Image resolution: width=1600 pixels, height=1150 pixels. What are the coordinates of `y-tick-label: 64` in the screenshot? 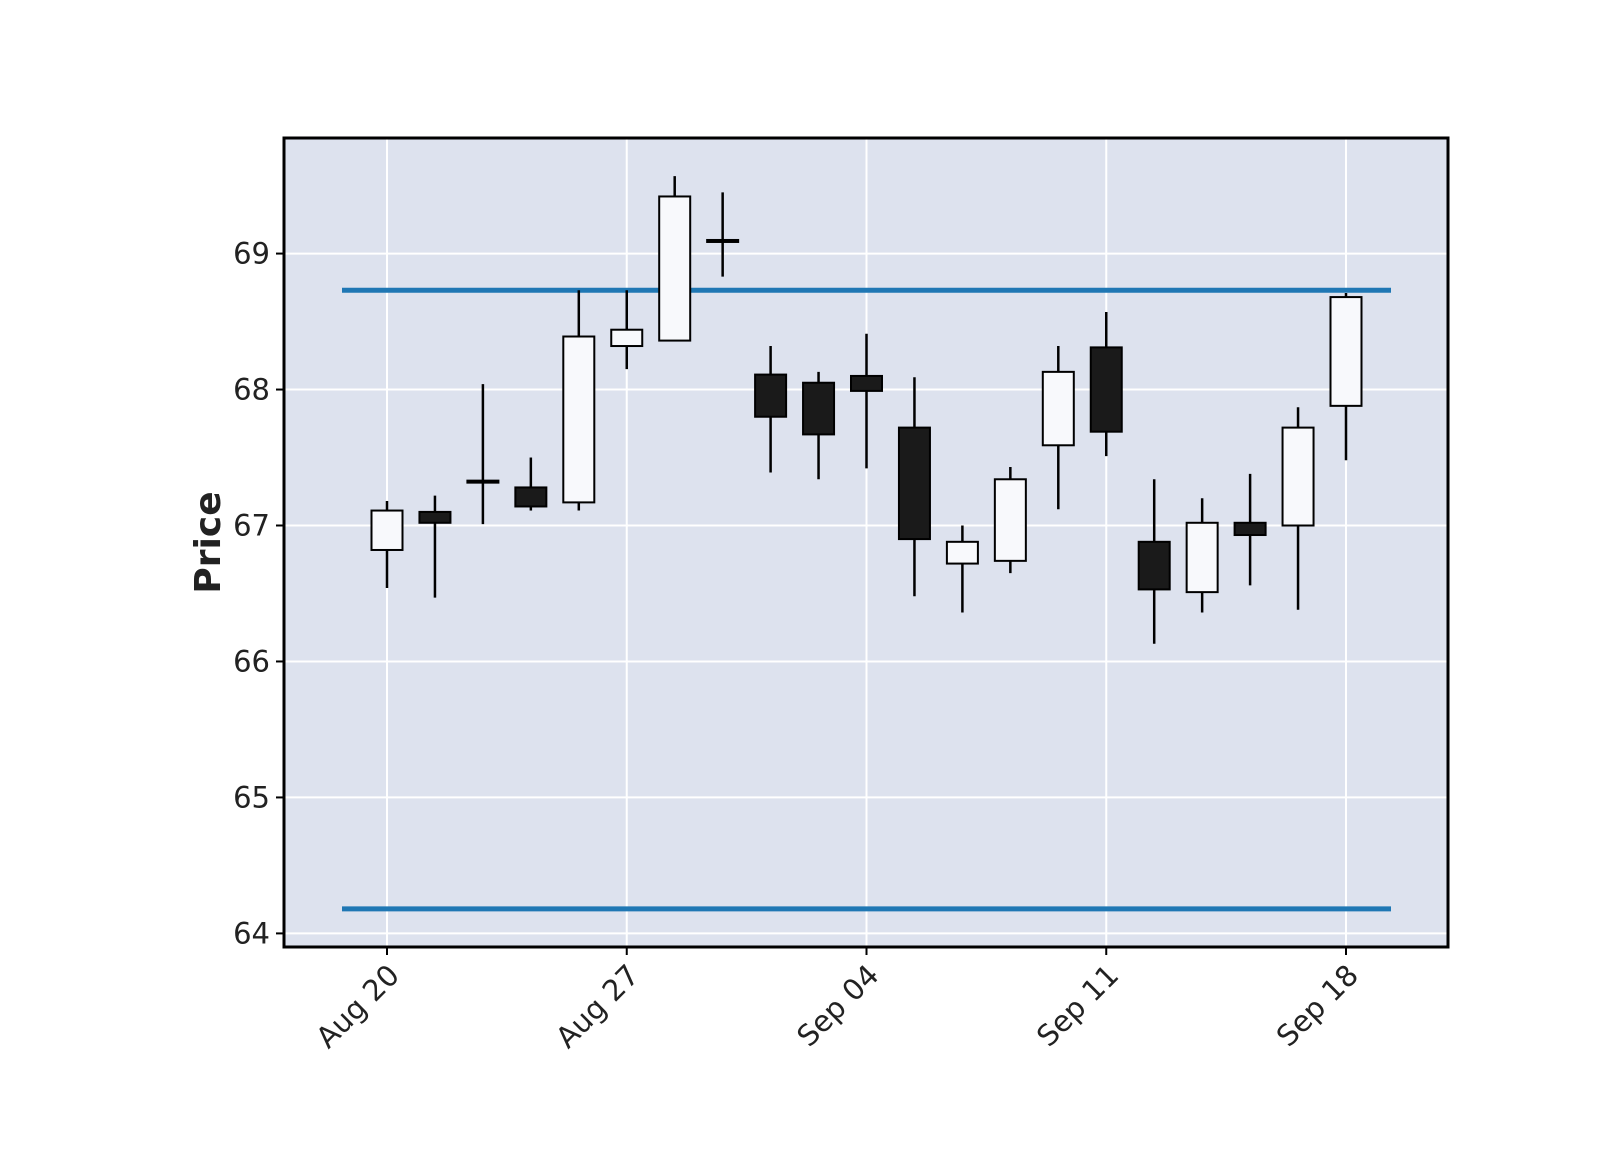 It's located at (251, 933).